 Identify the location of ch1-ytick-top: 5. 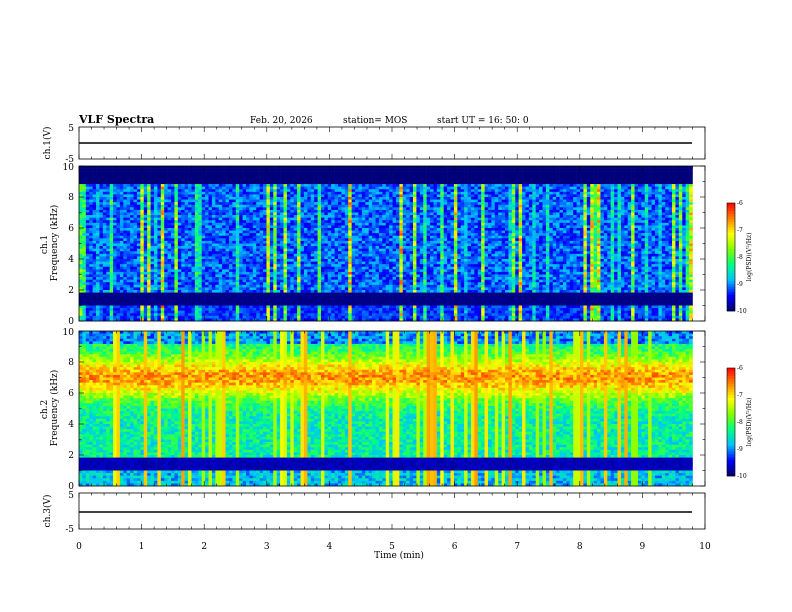
(71, 129).